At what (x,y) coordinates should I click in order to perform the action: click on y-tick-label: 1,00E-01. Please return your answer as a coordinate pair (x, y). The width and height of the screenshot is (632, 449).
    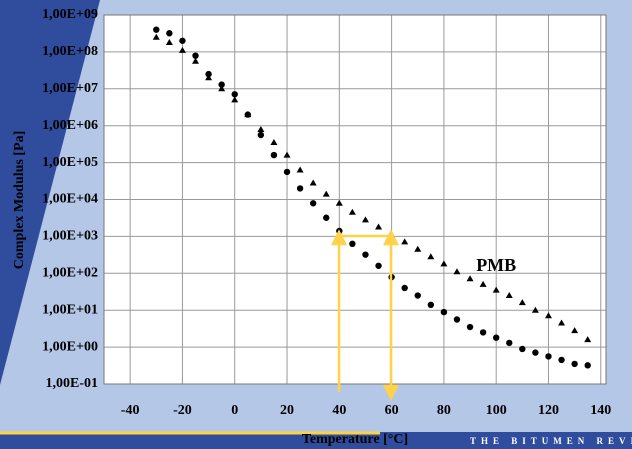
    Looking at the image, I should click on (72, 383).